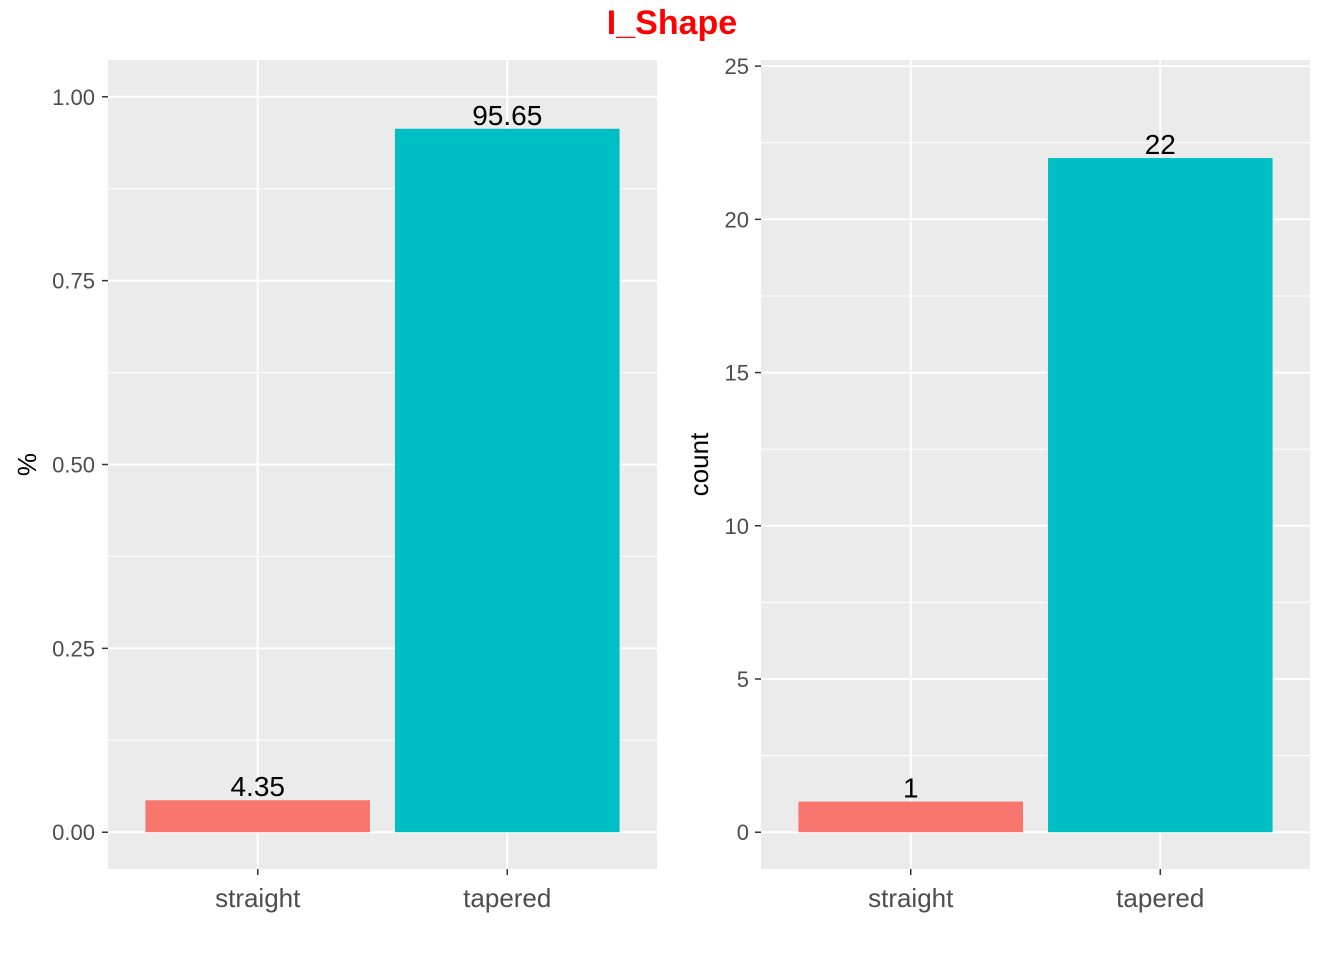 This screenshot has width=1344, height=960. Describe the element at coordinates (743, 832) in the screenshot. I see `y-tick-label: 0` at that location.